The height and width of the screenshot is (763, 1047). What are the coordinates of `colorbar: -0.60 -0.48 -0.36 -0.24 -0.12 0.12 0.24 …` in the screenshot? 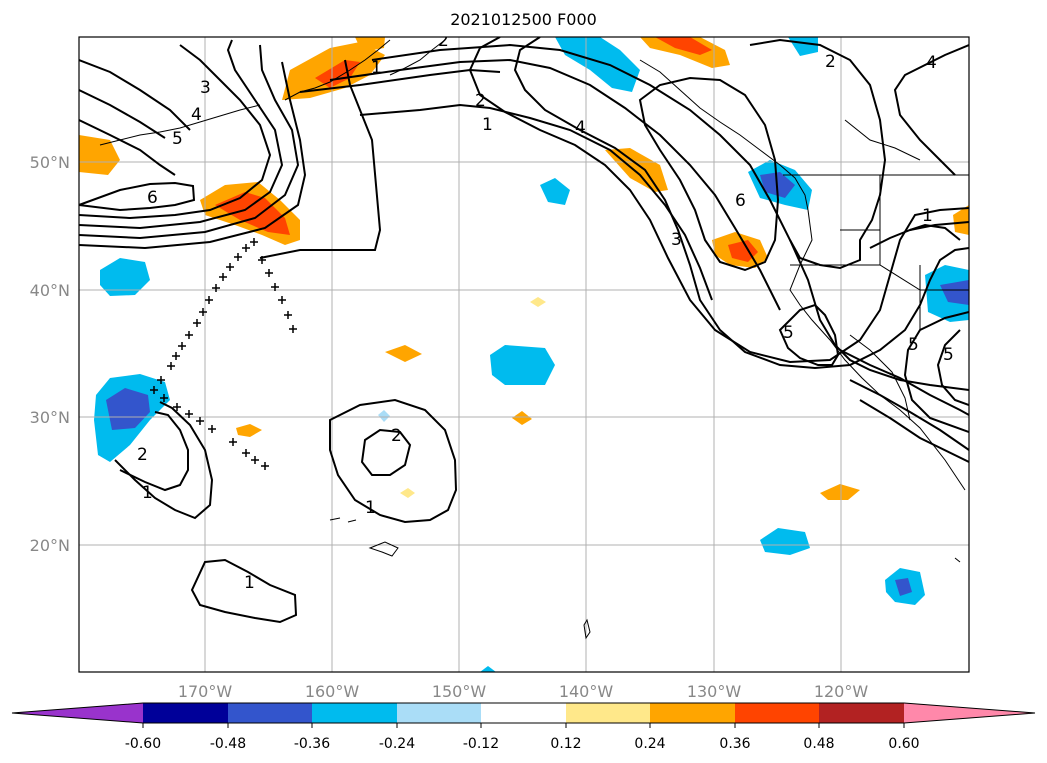 It's located at (523, 727).